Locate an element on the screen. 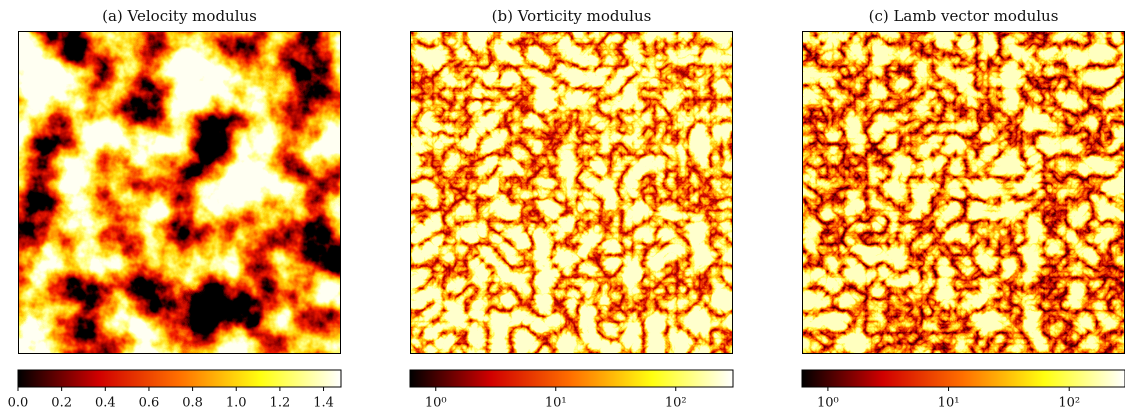 The image size is (1125, 410). colorbar-tick-label: 1.4 is located at coordinates (323, 403).